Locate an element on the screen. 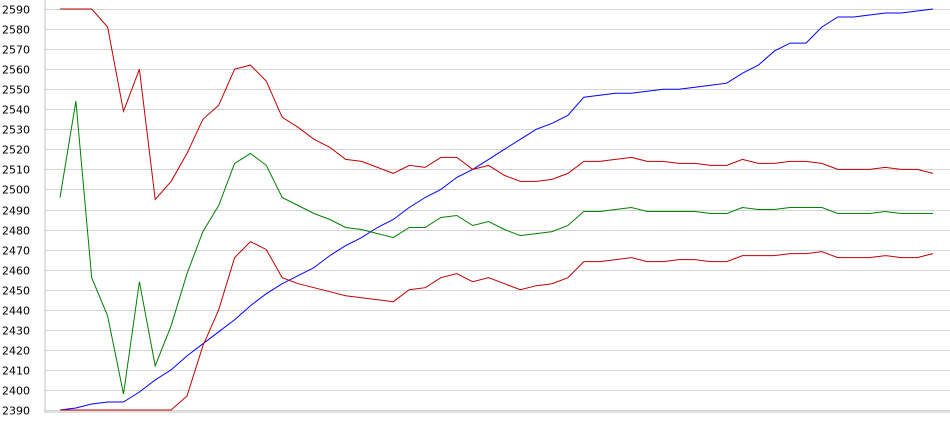 Image resolution: width=950 pixels, height=435 pixels. y-tick-label: 2430 is located at coordinates (16, 331).